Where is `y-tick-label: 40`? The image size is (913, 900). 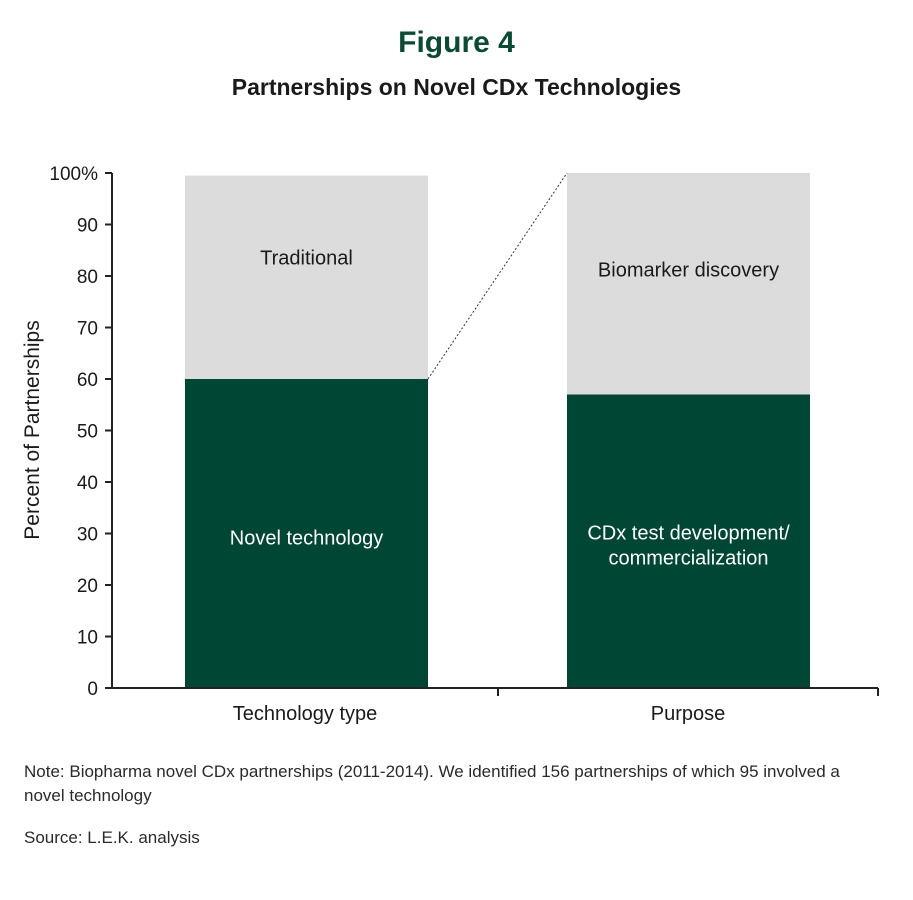
y-tick-label: 40 is located at coordinates (87, 483).